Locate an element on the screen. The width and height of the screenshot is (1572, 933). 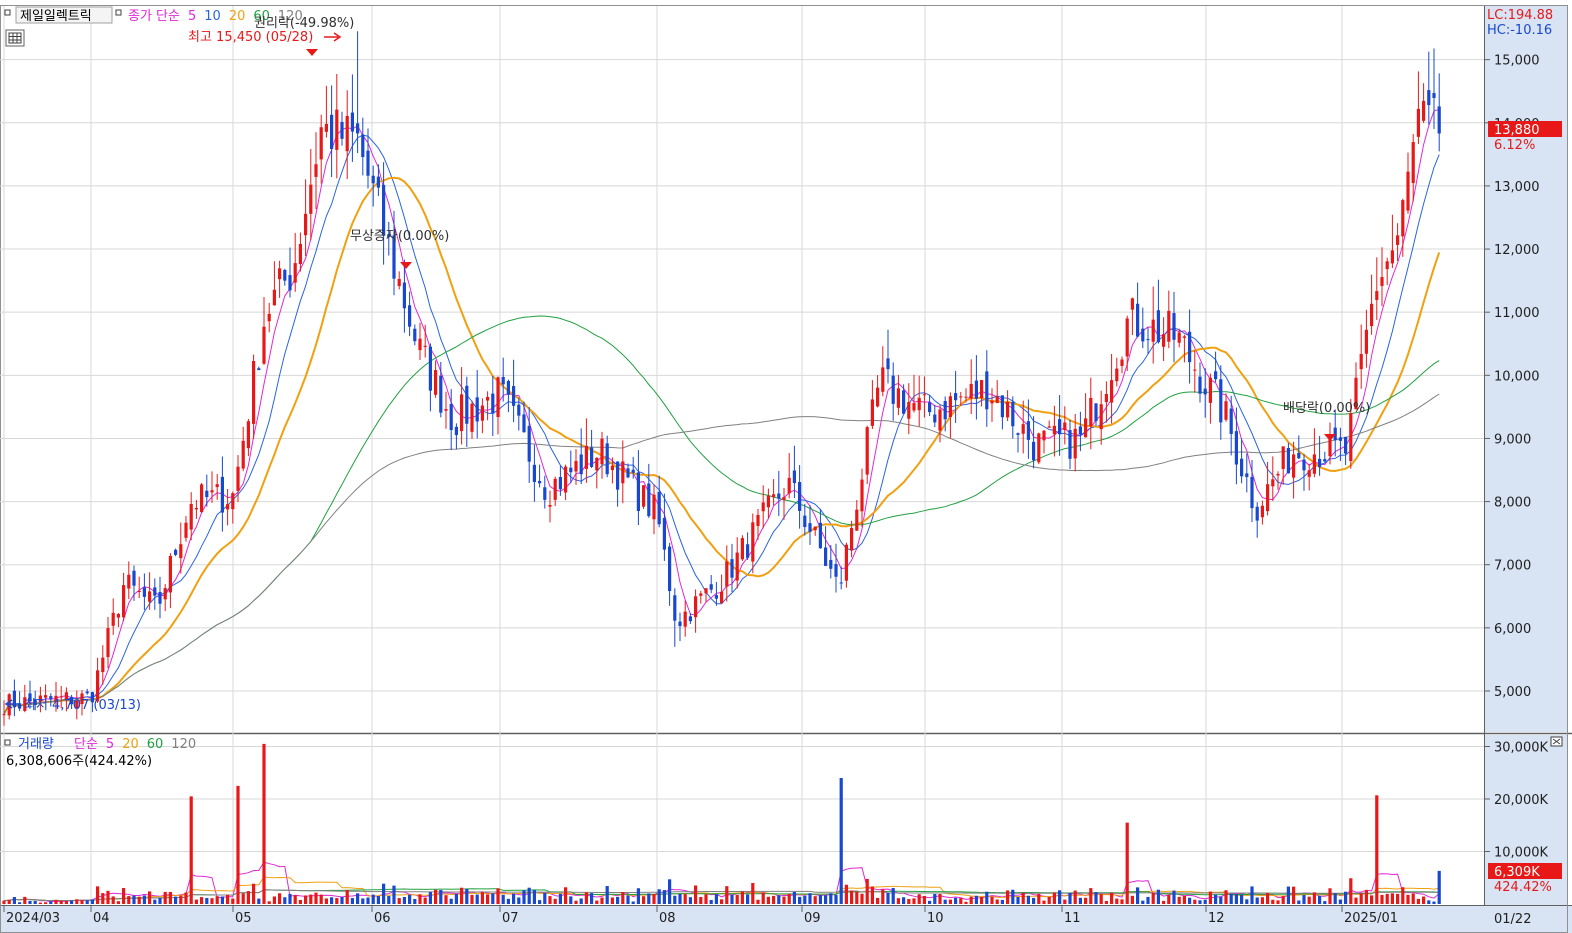
ma-legend: 종가 단순 5 10 20 60 120 is located at coordinates (215, 16).